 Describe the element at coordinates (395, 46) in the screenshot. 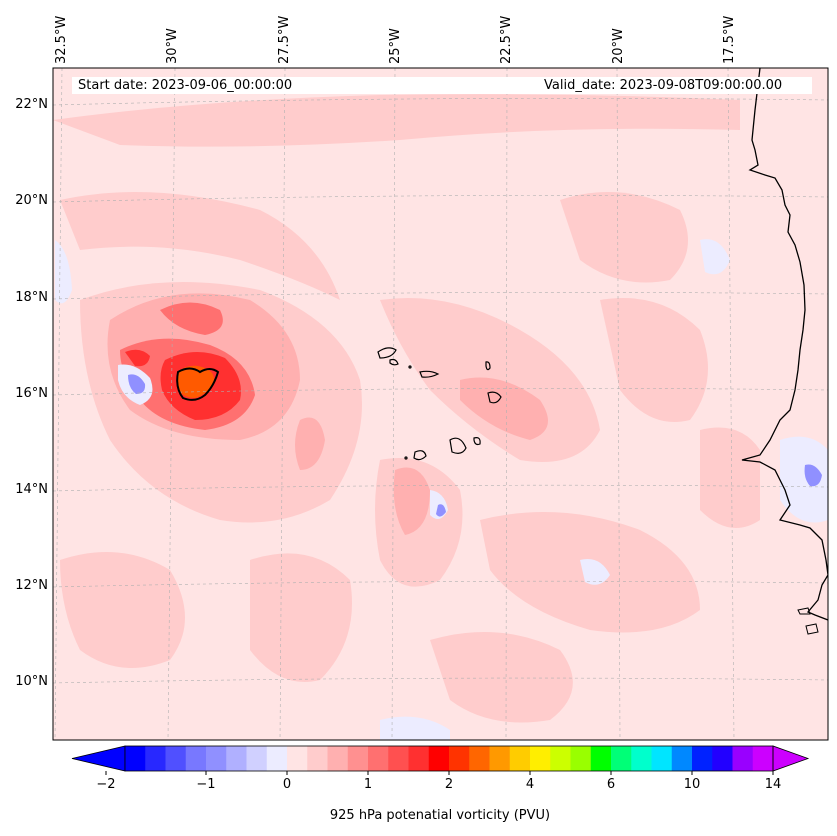

I see `lon-label: 25°W` at that location.